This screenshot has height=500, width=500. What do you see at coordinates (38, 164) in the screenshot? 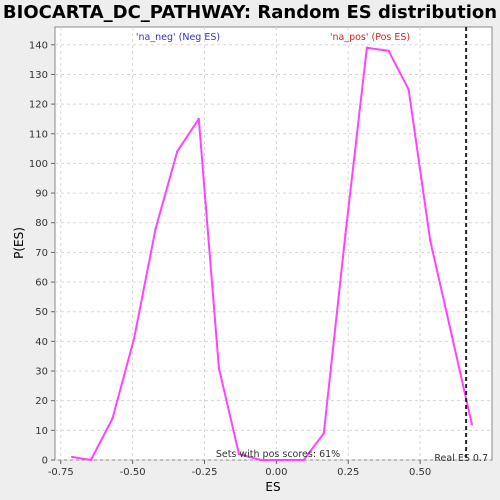
I see `y-tick-label: 100` at bounding box center [38, 164].